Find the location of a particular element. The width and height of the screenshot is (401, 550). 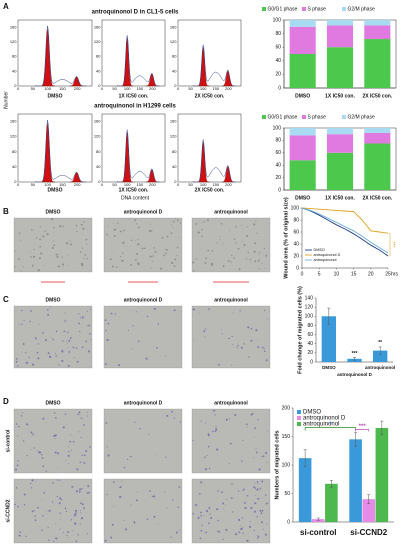

histogram-xtick: 50 is located at coordinates (33, 184).